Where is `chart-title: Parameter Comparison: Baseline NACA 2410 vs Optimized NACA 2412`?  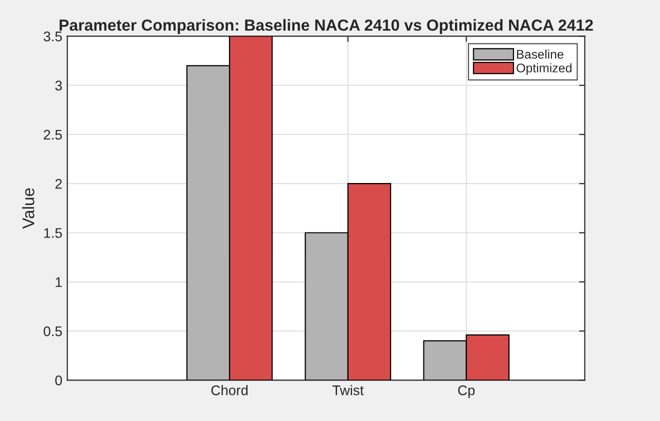 chart-title: Parameter Comparison: Baseline NACA 2410 vs Optimized NACA 2412 is located at coordinates (326, 26).